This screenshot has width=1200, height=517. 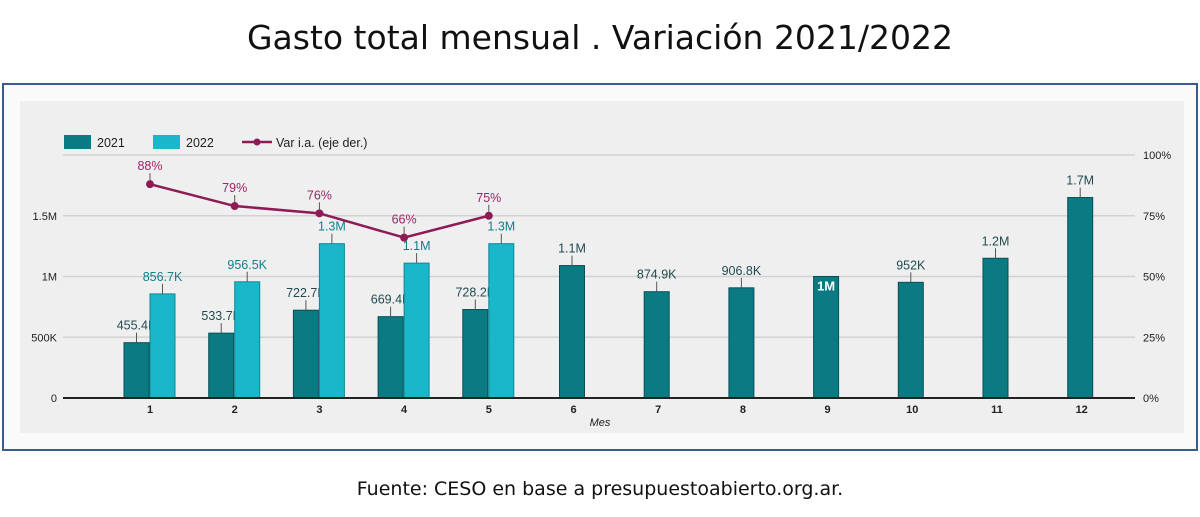 What do you see at coordinates (163, 277) in the screenshot?
I see `data-label-2022: 856.7K` at bounding box center [163, 277].